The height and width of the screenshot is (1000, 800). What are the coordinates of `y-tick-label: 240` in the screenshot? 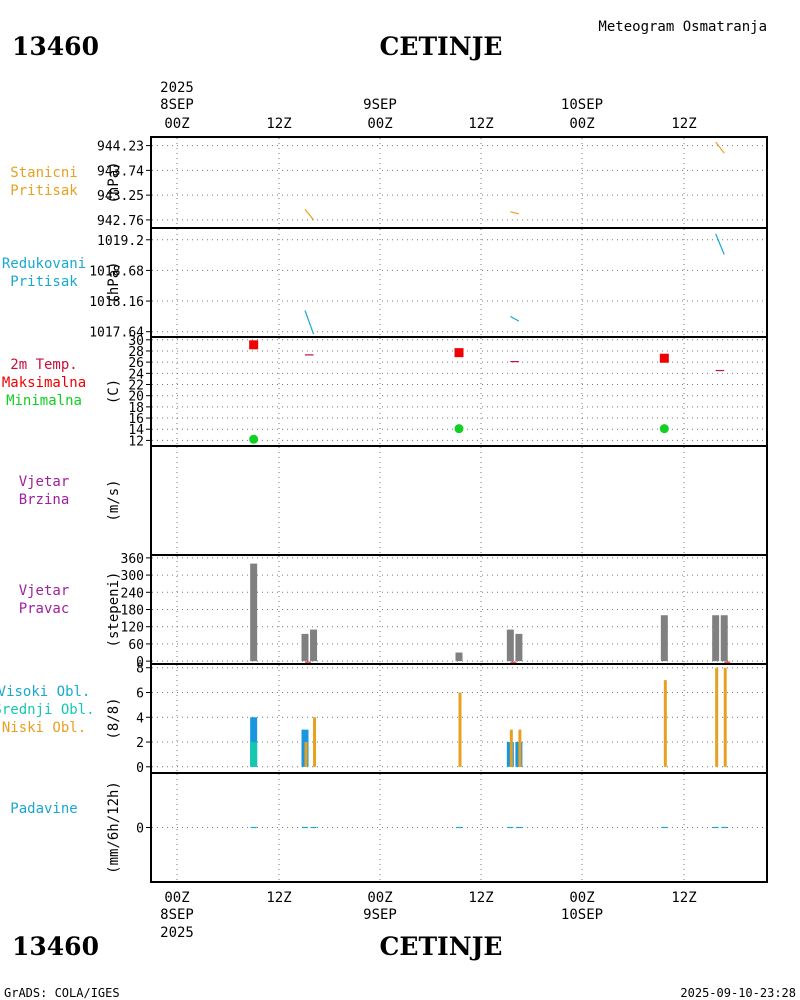 It's located at (132, 593).